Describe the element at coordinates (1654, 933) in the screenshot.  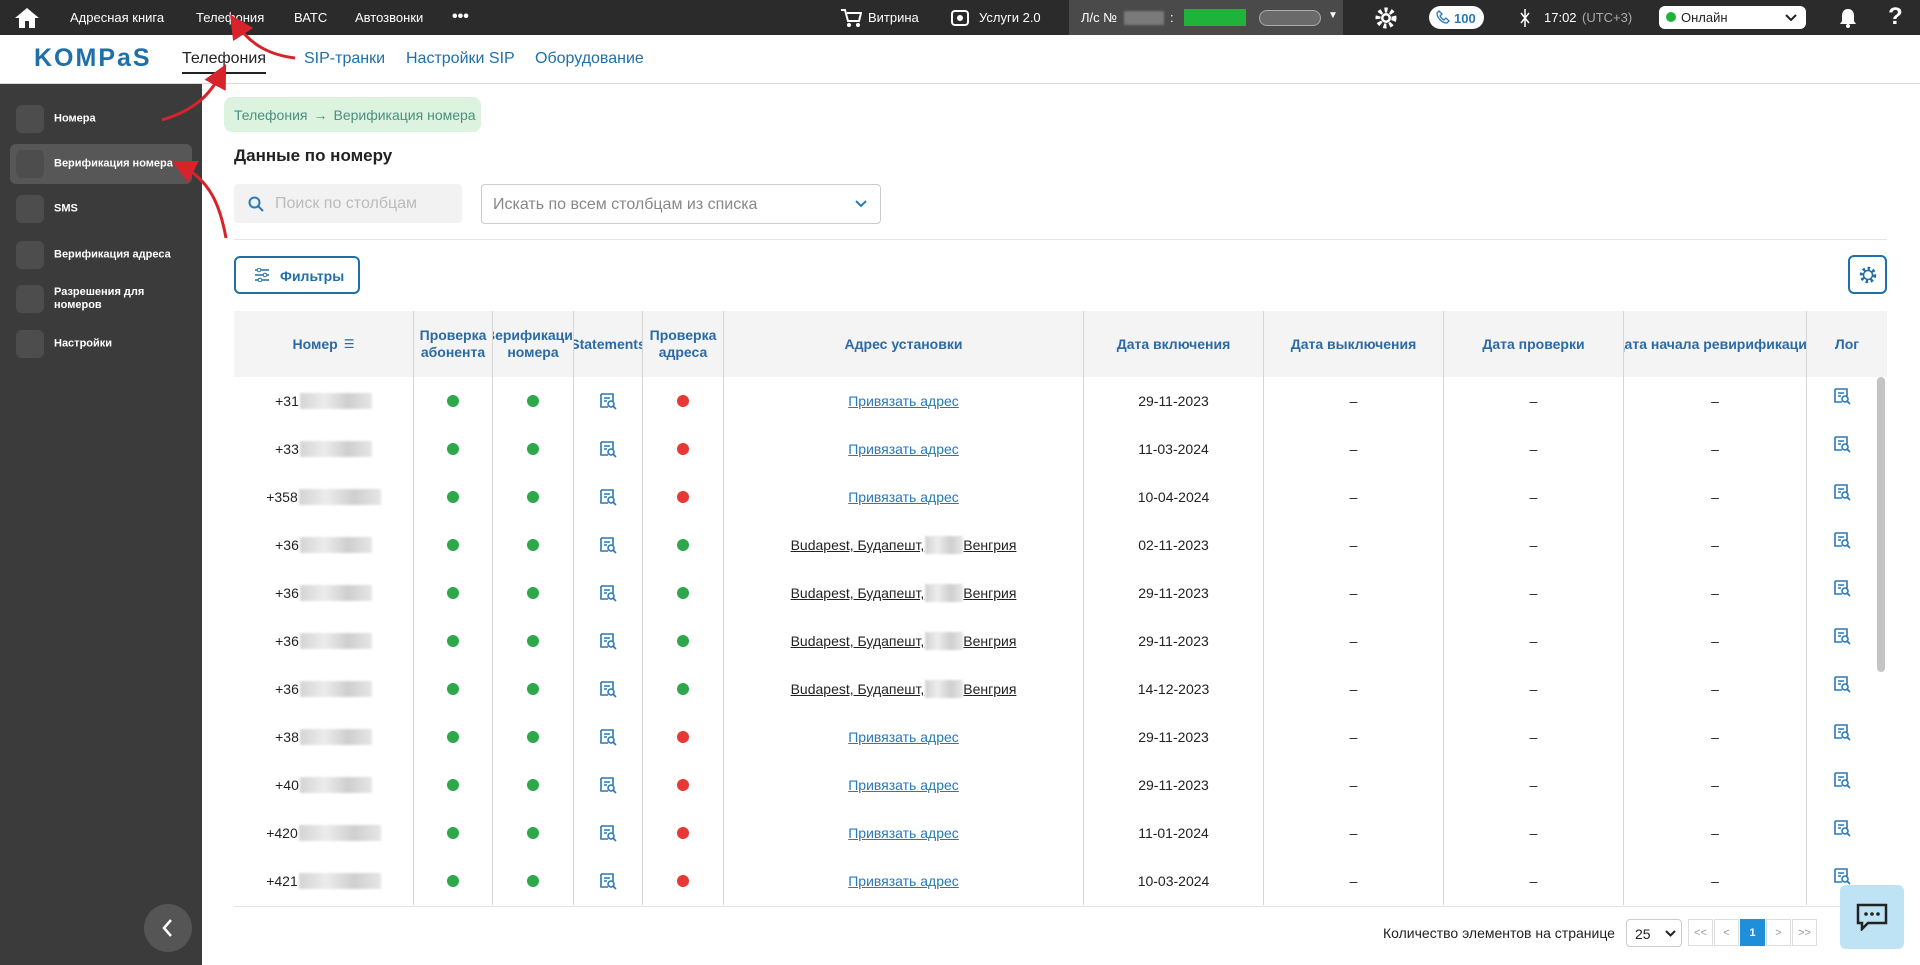
I see `page-size-select: 25` at that location.